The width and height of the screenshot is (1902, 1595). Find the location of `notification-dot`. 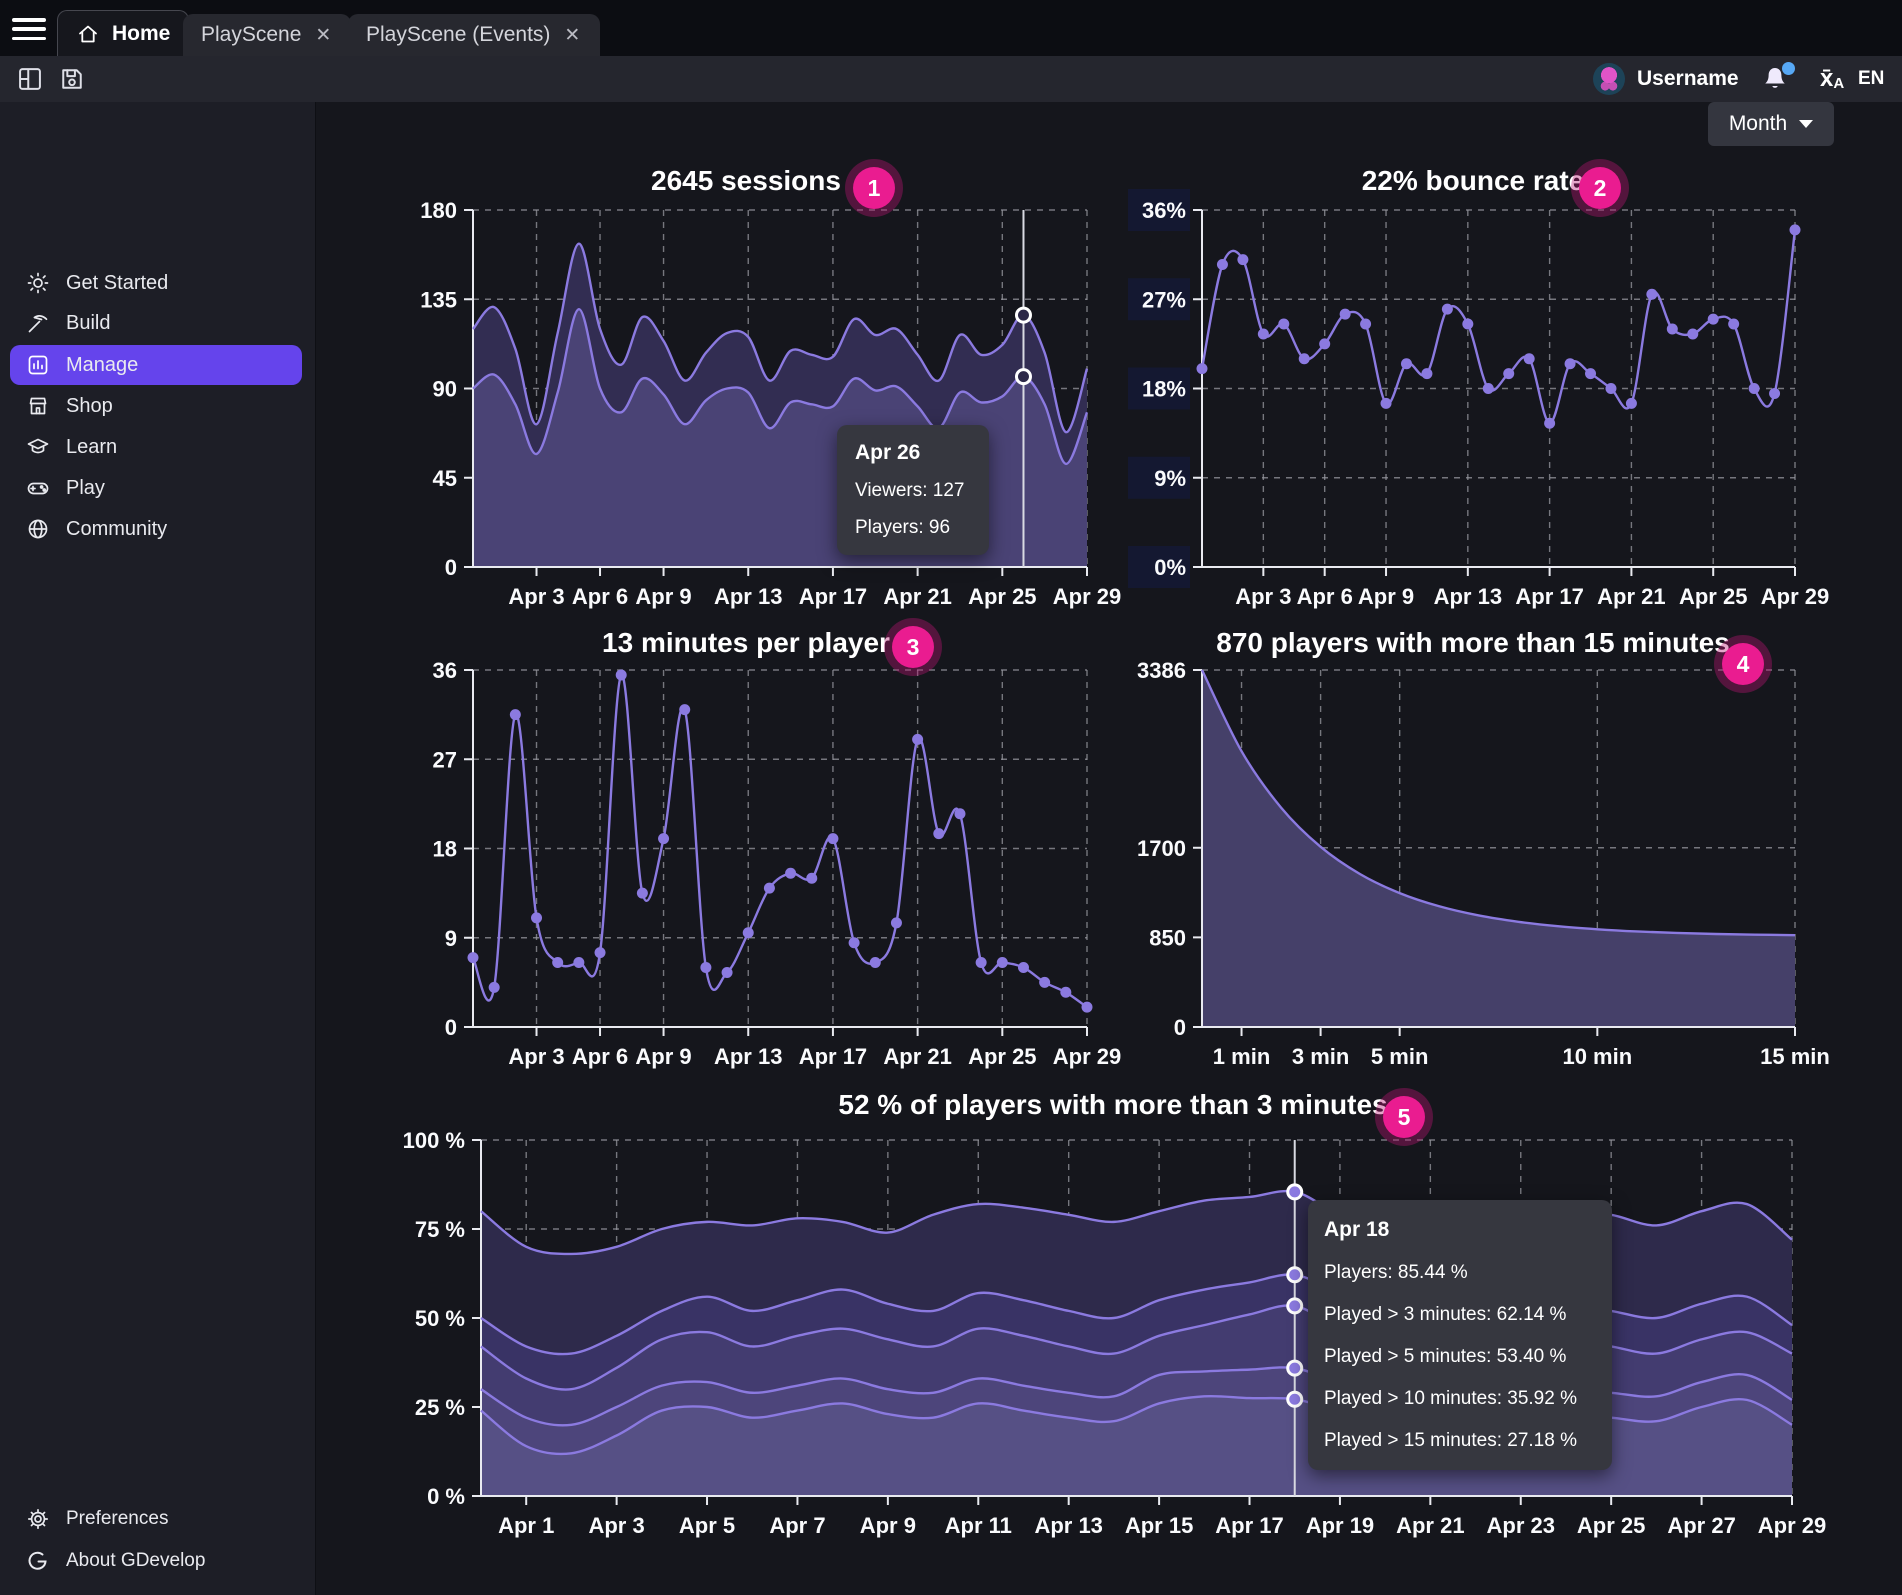

notification-dot is located at coordinates (1788, 68).